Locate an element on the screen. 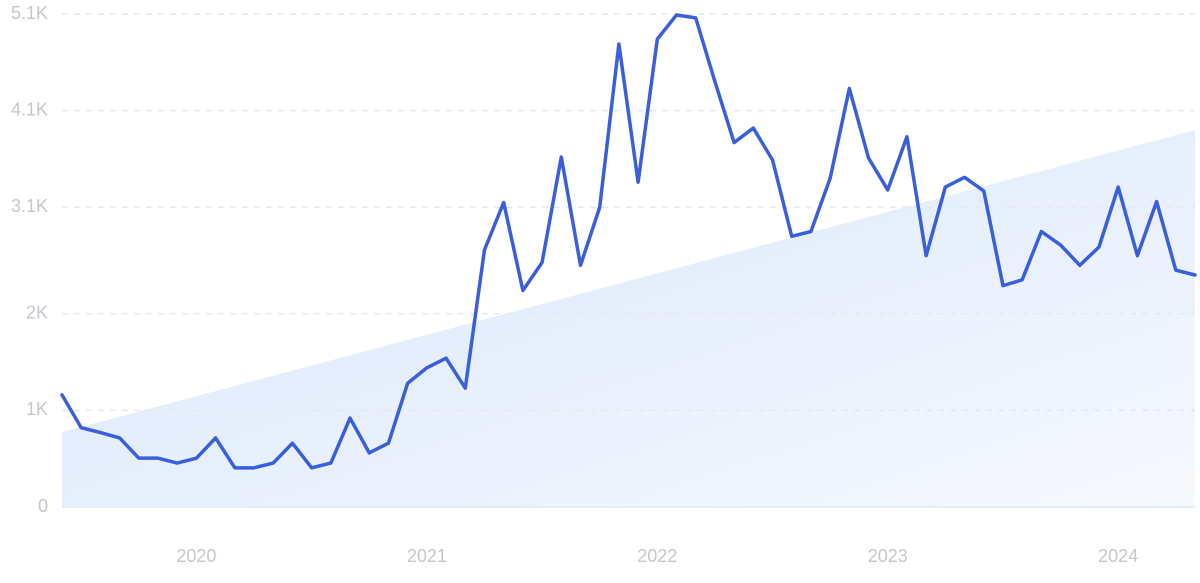  y-tick-label: 2K is located at coordinates (37, 312).